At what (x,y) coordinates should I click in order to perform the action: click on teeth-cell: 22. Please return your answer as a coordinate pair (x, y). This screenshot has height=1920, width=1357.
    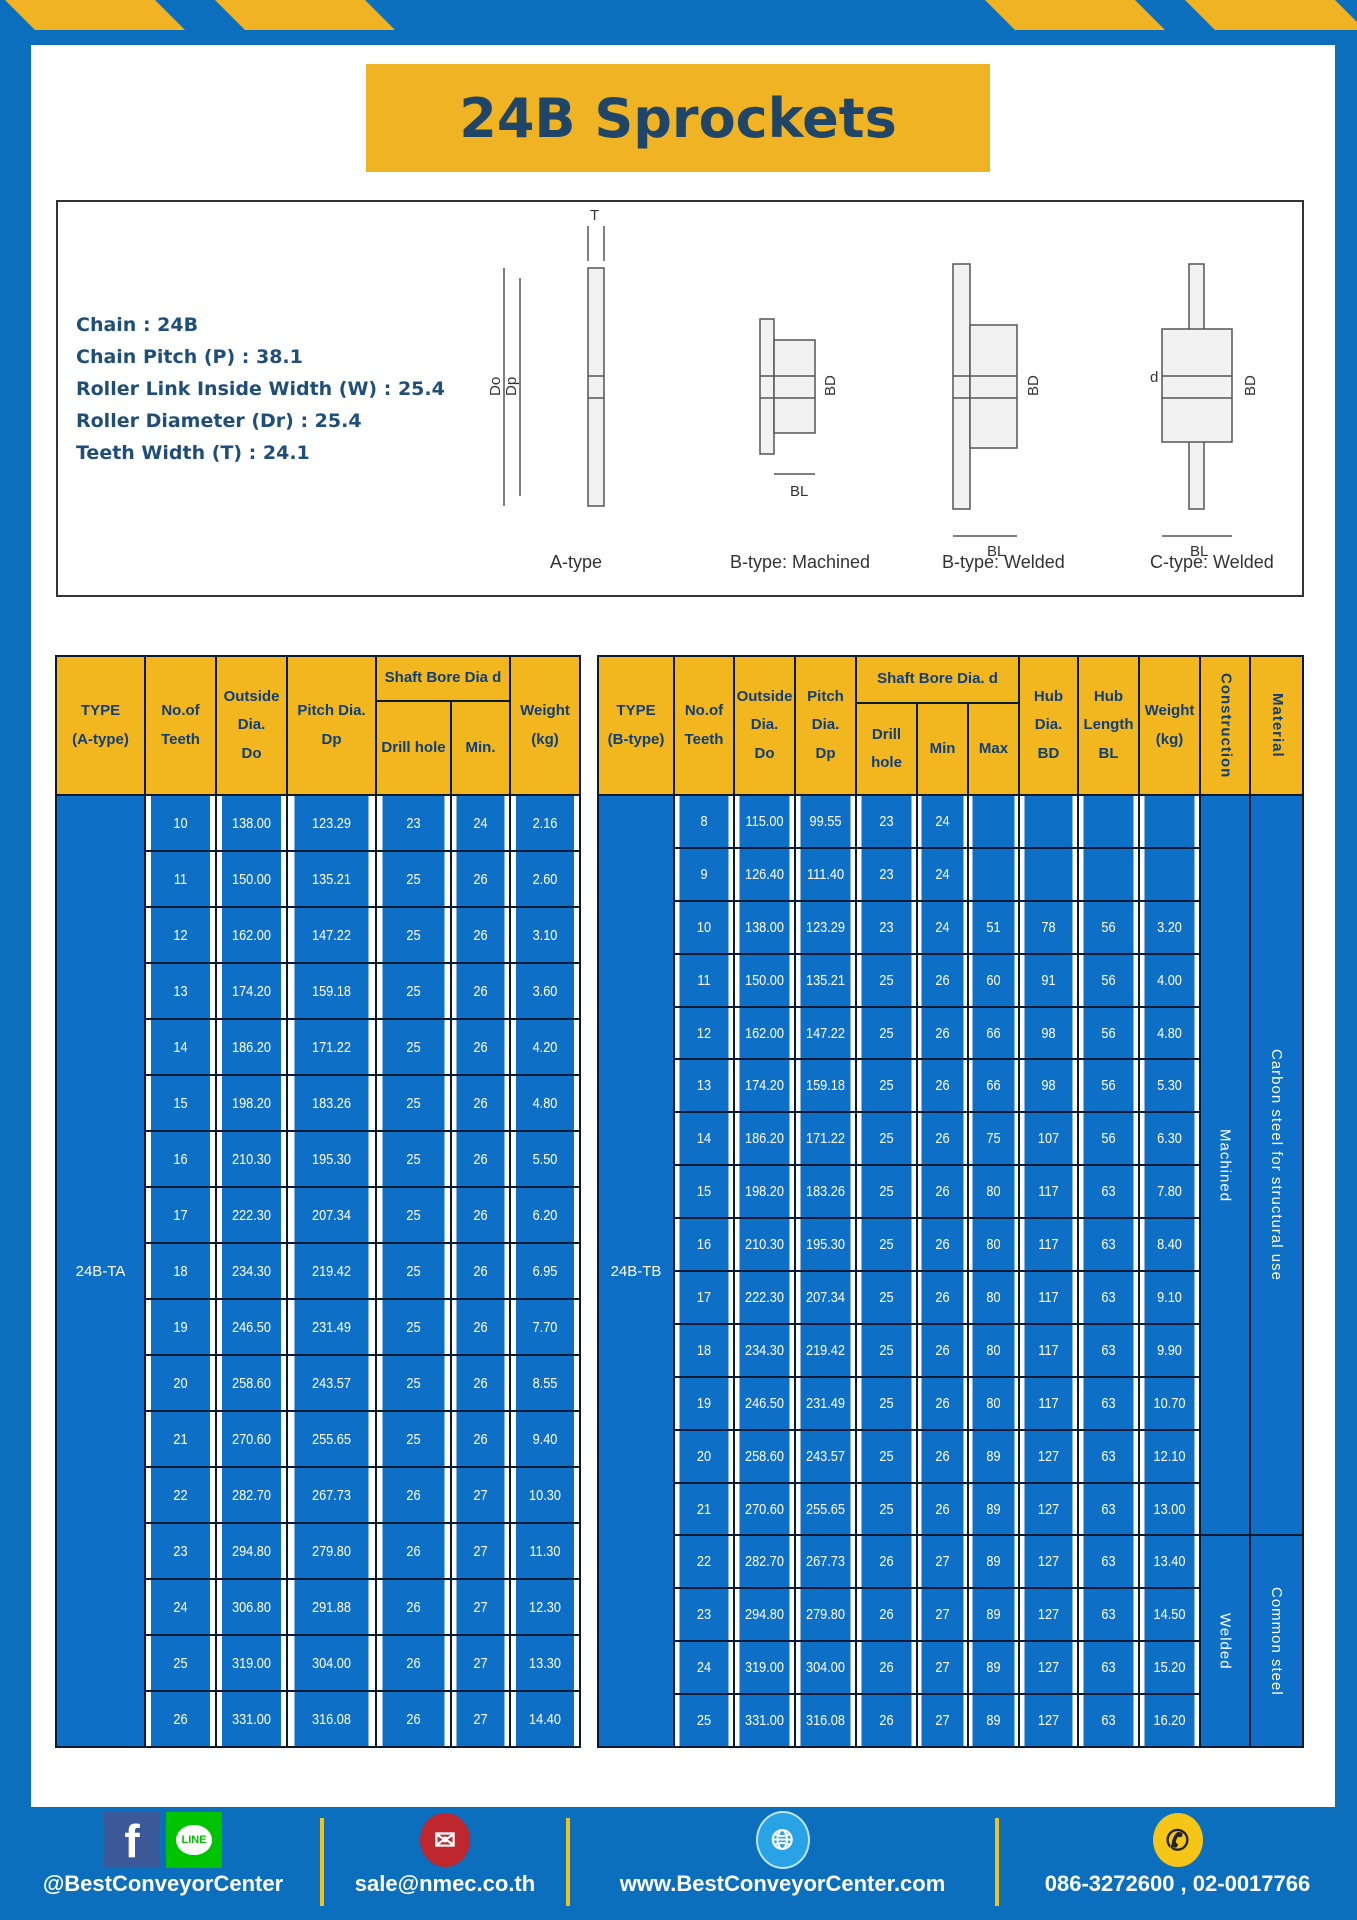
    Looking at the image, I should click on (180, 1495).